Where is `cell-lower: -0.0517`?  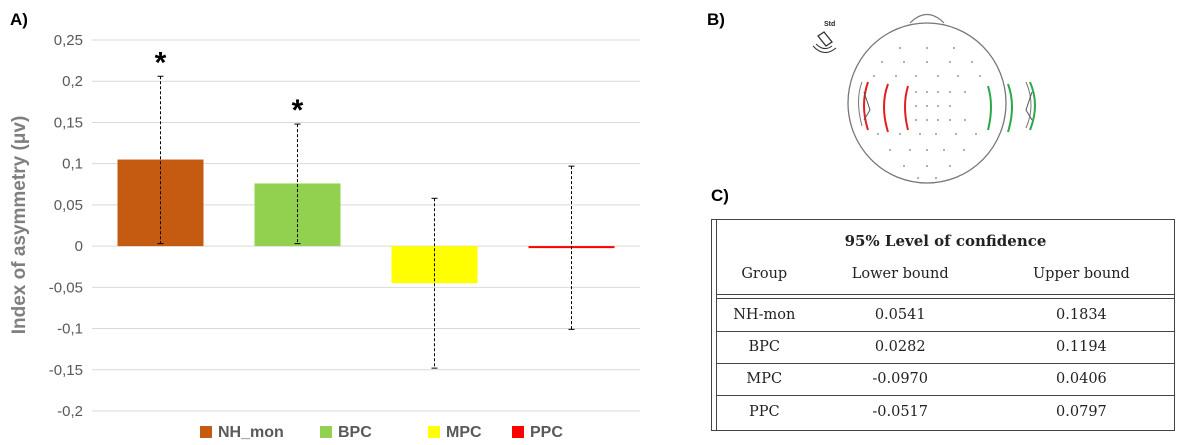
cell-lower: -0.0517 is located at coordinates (900, 412).